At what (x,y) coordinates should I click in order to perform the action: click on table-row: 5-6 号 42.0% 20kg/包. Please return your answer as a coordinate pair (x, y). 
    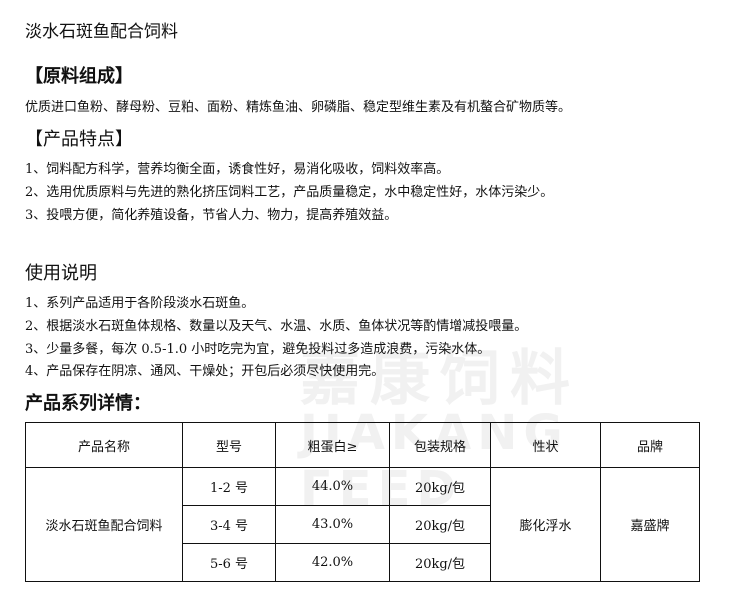
    Looking at the image, I should click on (363, 562).